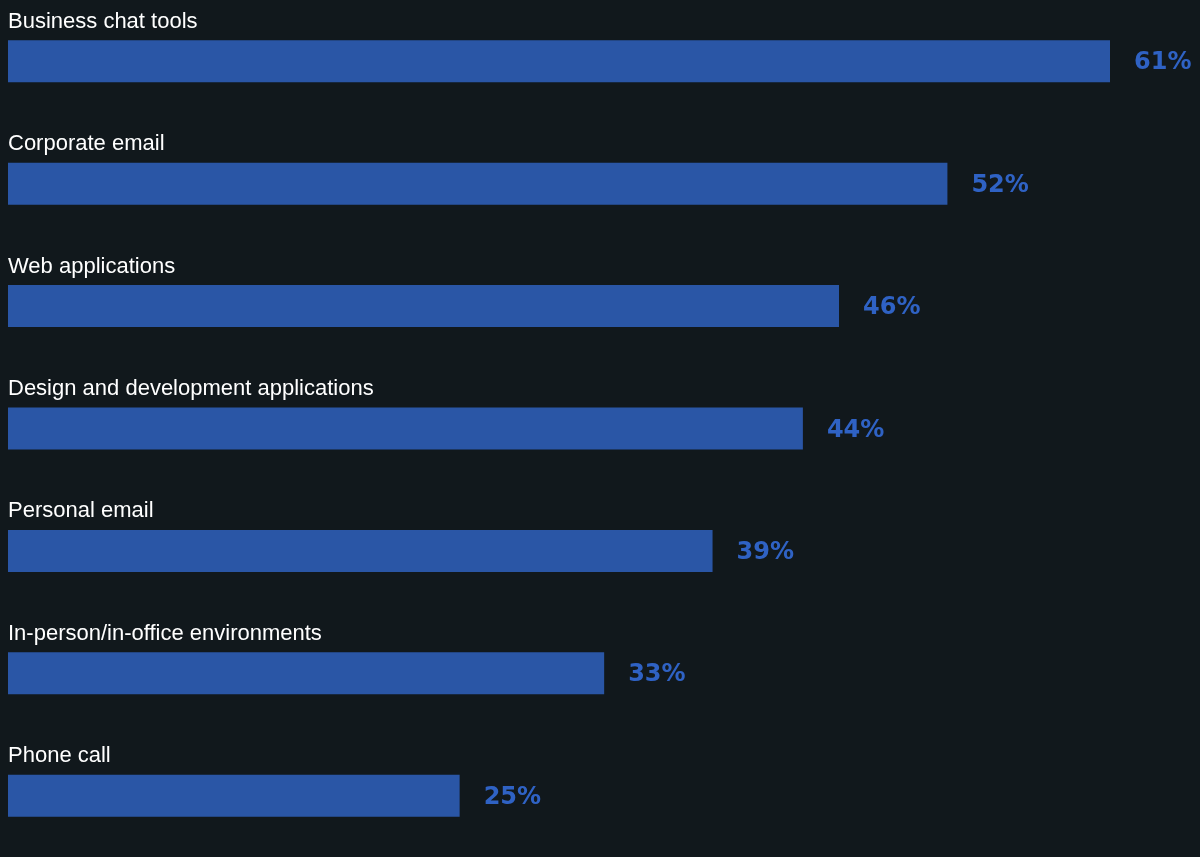  What do you see at coordinates (1000, 183) in the screenshot?
I see `data-label: 52%` at bounding box center [1000, 183].